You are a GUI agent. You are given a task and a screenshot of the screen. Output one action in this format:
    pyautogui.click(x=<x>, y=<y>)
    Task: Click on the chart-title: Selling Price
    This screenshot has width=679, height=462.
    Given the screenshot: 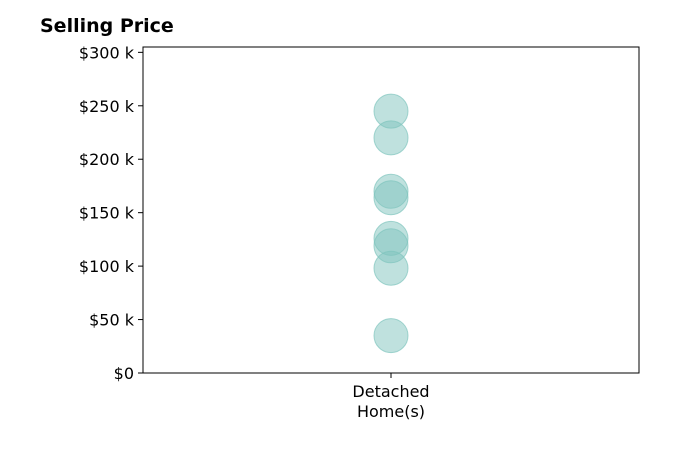 What is the action you would take?
    pyautogui.click(x=107, y=26)
    